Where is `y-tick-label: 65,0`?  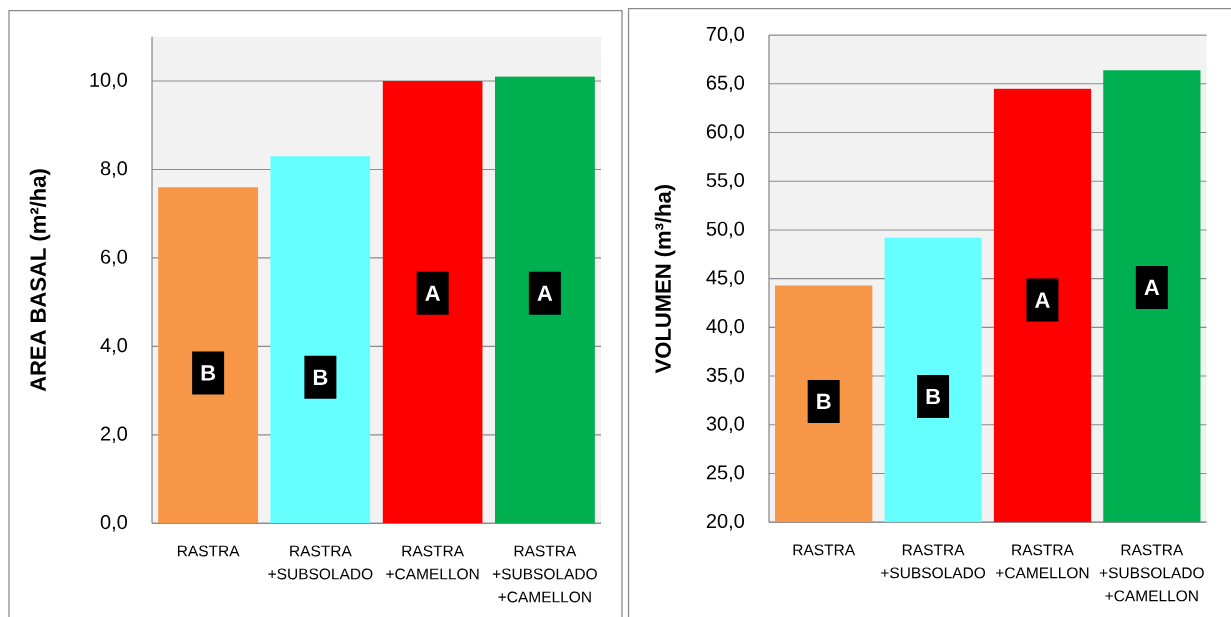
y-tick-label: 65,0 is located at coordinates (725, 84).